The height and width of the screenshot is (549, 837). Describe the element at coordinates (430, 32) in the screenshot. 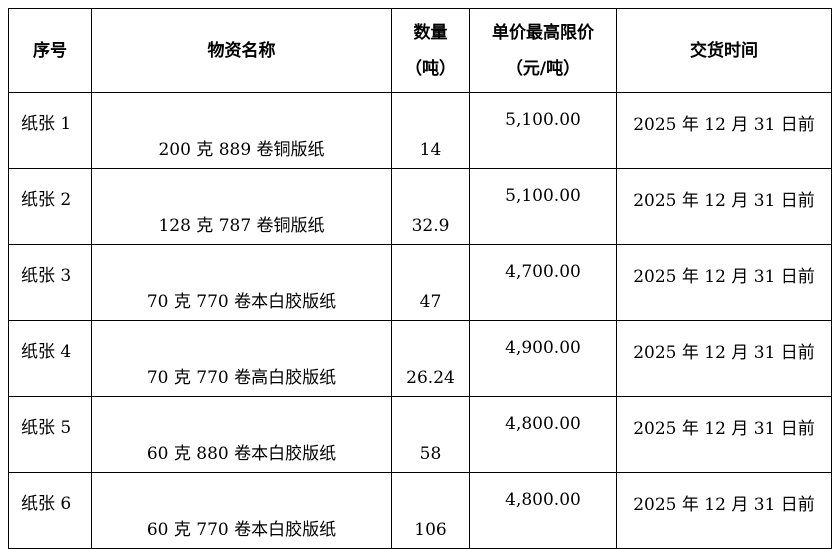

I see `header-quantity-label: 数量` at that location.